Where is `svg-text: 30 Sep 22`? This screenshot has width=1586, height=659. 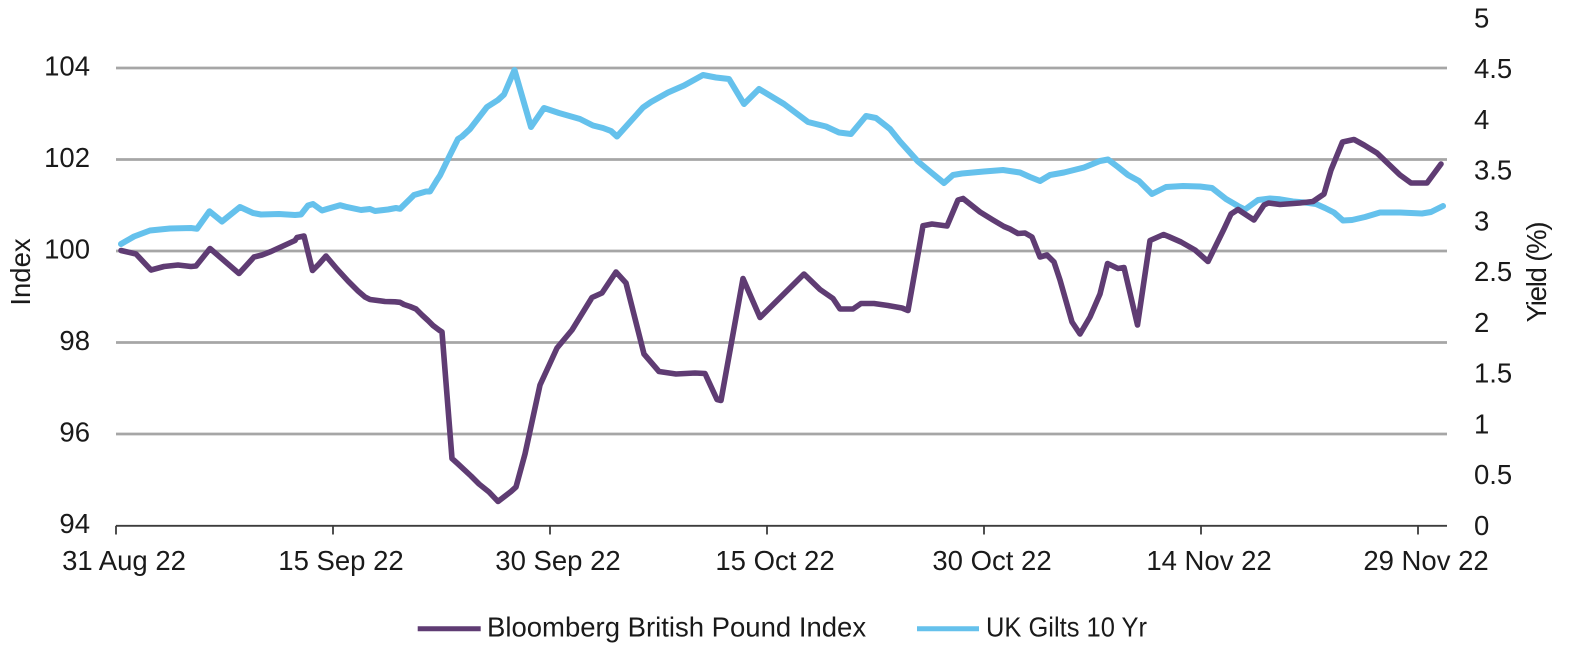
svg-text: 30 Sep 22 is located at coordinates (557, 560).